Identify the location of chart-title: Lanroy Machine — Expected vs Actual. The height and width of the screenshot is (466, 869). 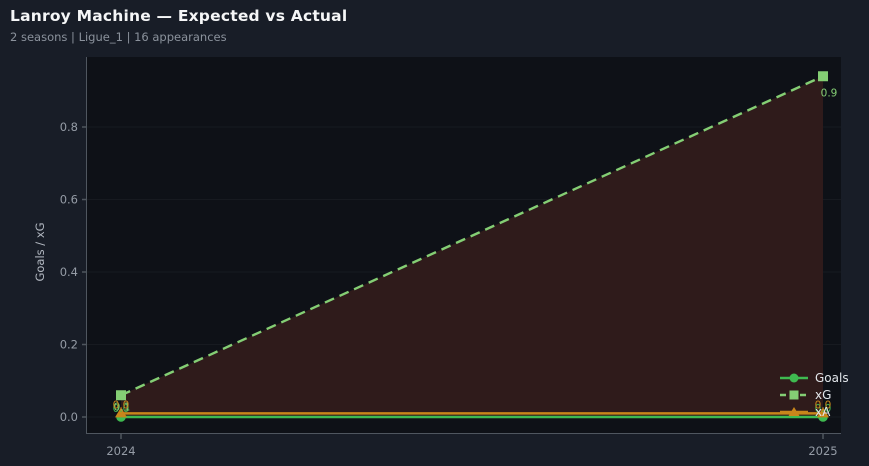
(179, 16).